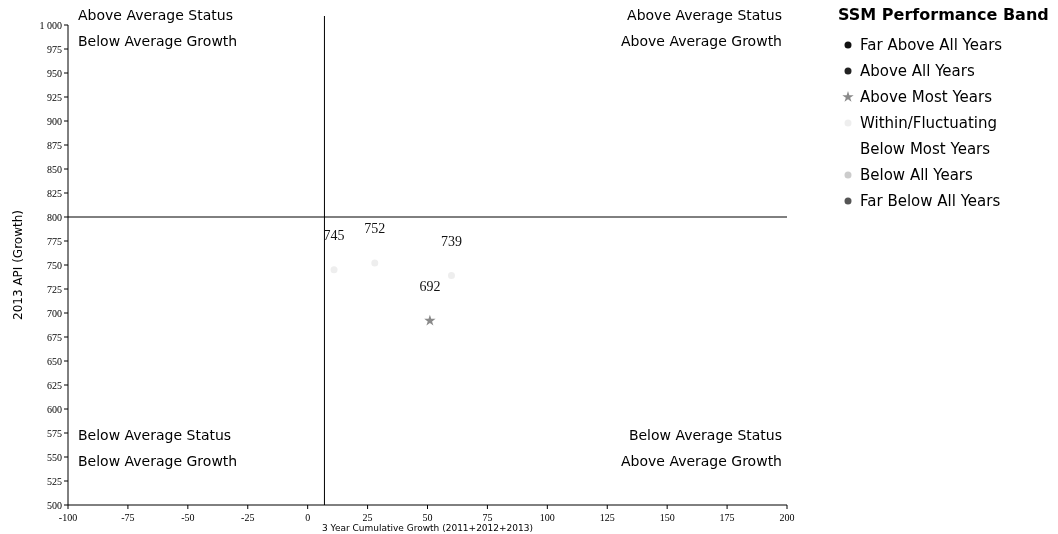  What do you see at coordinates (925, 149) in the screenshot?
I see `legend-label: Below Most Years` at bounding box center [925, 149].